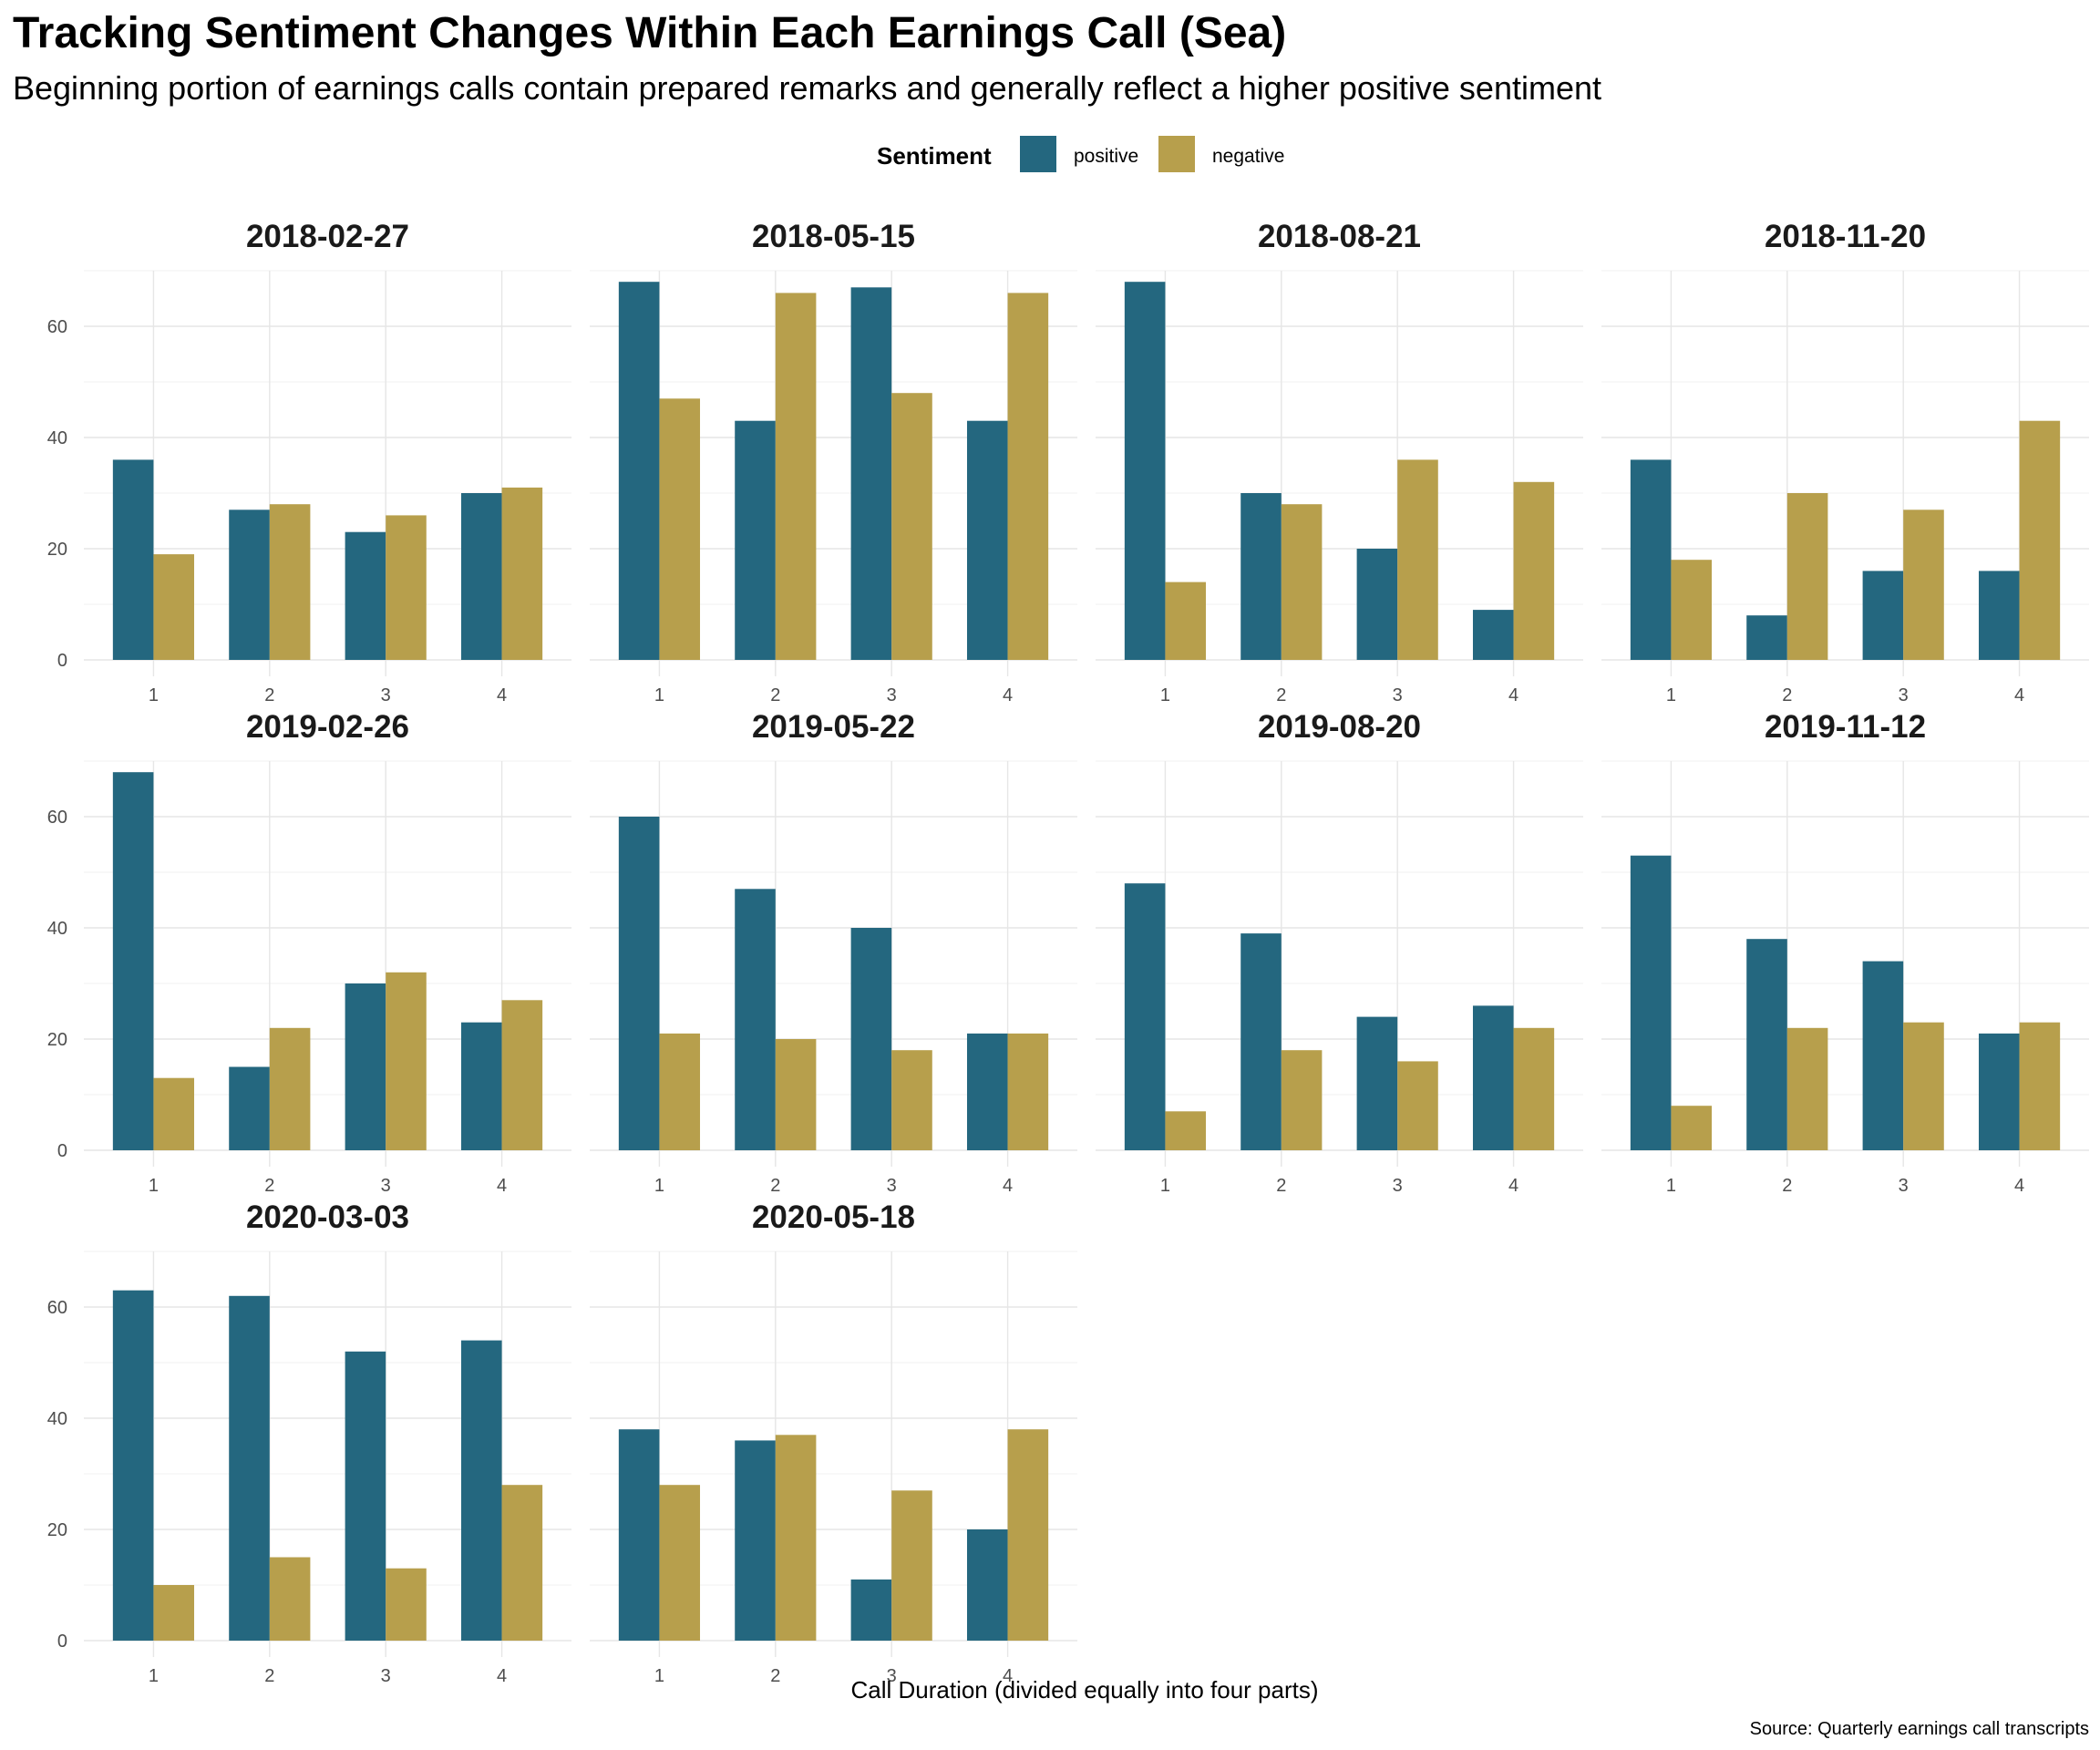 The height and width of the screenshot is (1750, 2100). Describe the element at coordinates (834, 1443) in the screenshot. I see `facet-panel-2020-05-18: 1 2 3 4 2020-05-18` at that location.